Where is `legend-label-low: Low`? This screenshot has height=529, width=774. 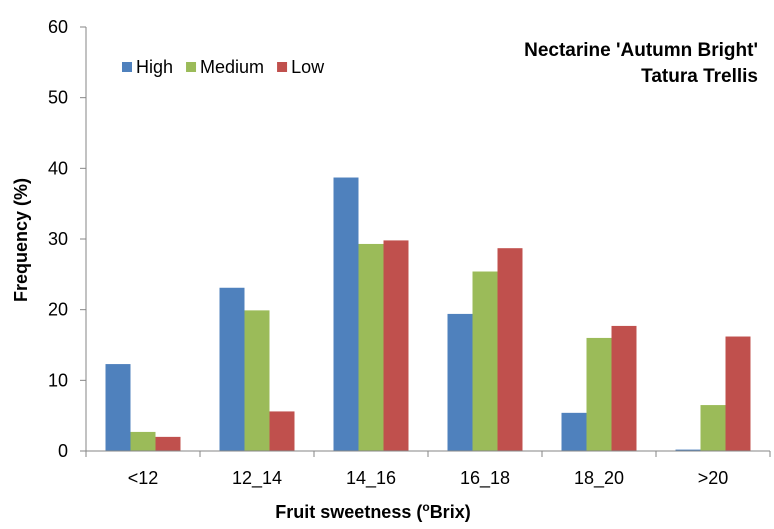 legend-label-low: Low is located at coordinates (308, 67).